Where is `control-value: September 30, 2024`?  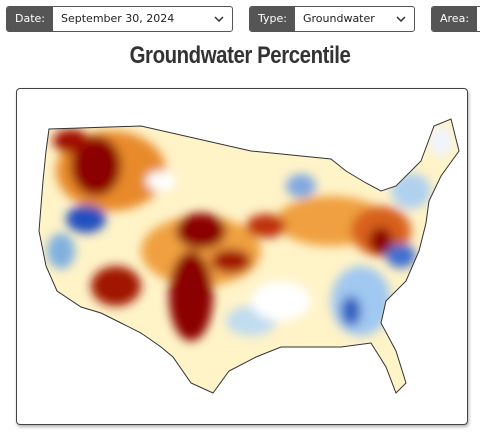
control-value: September 30, 2024 is located at coordinates (142, 19).